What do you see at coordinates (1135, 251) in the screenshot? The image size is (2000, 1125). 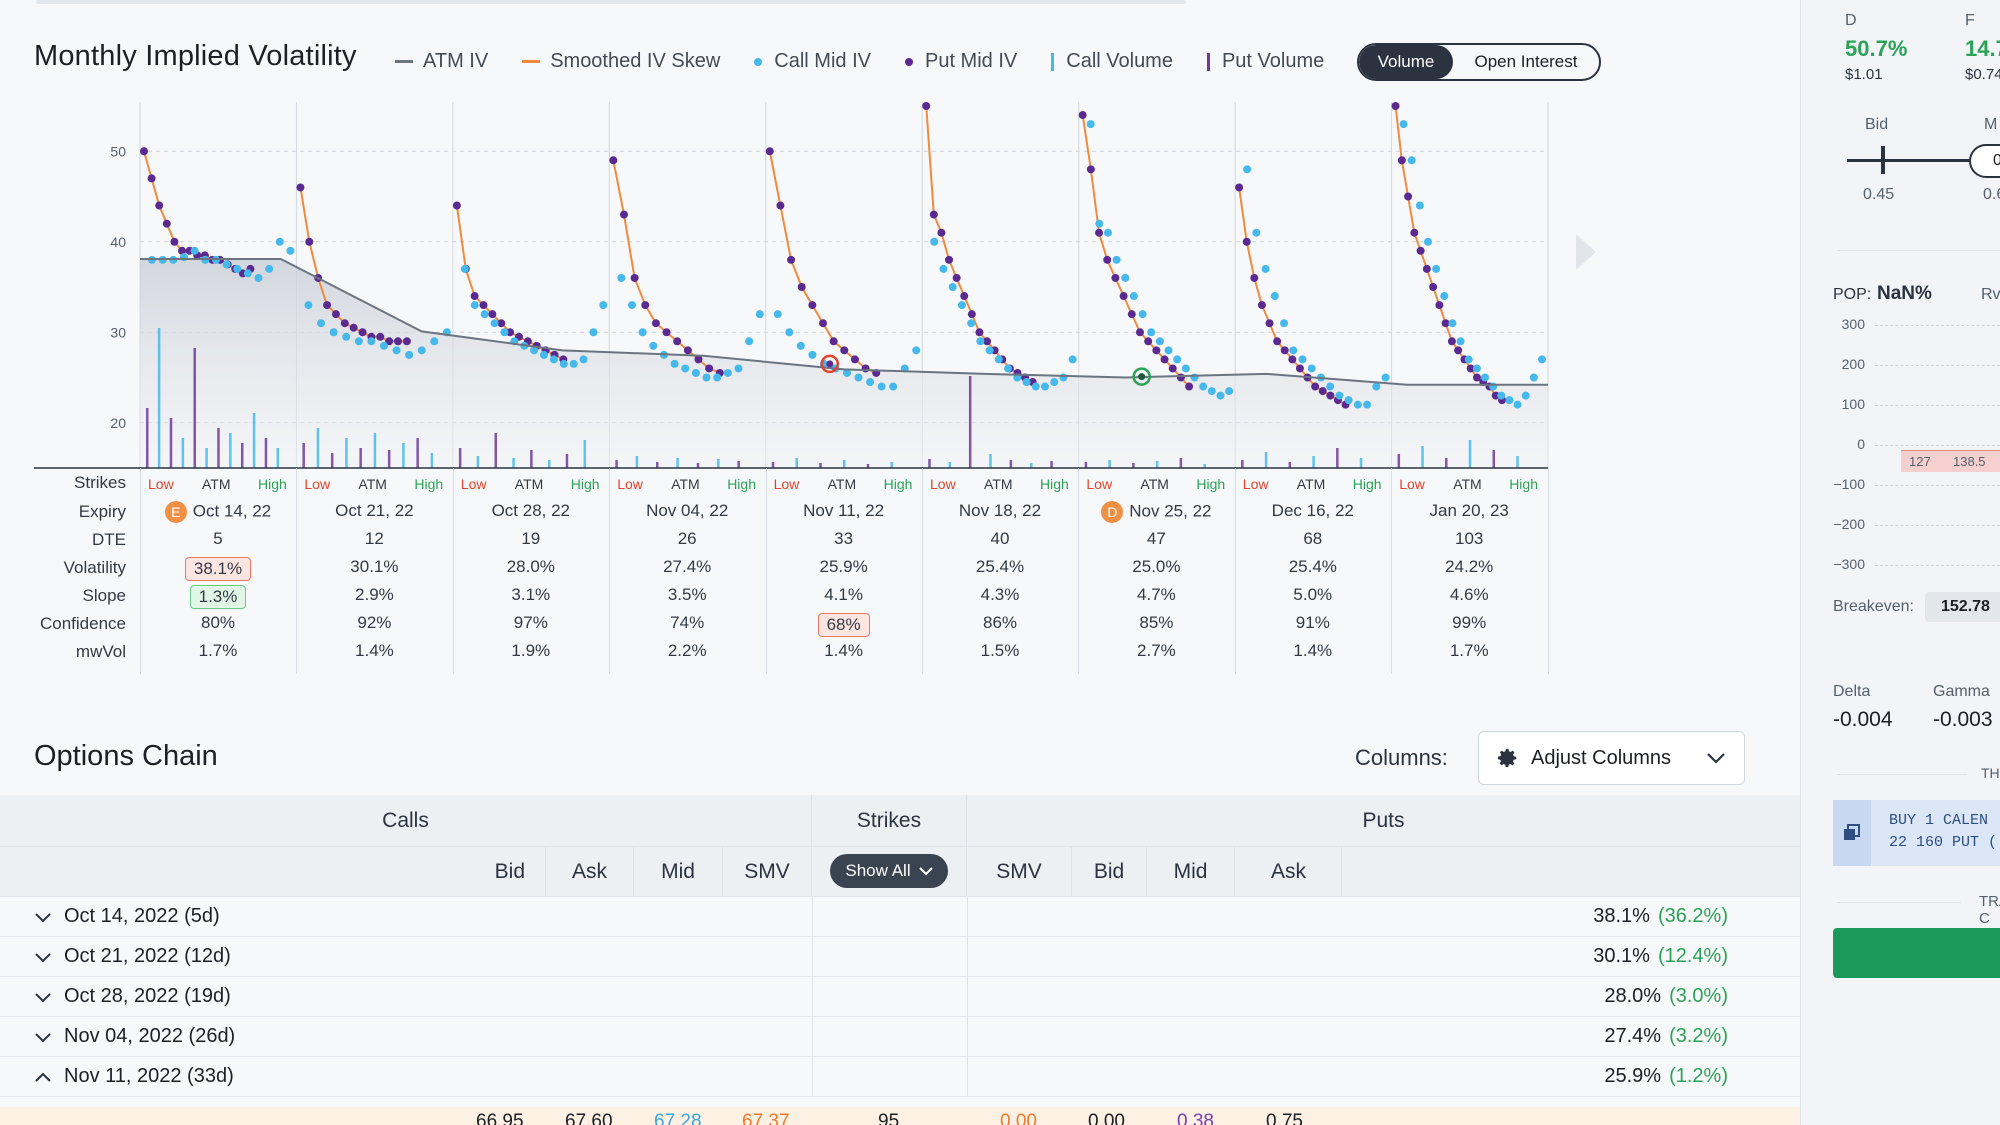 I see `smoothed-skew-line` at bounding box center [1135, 251].